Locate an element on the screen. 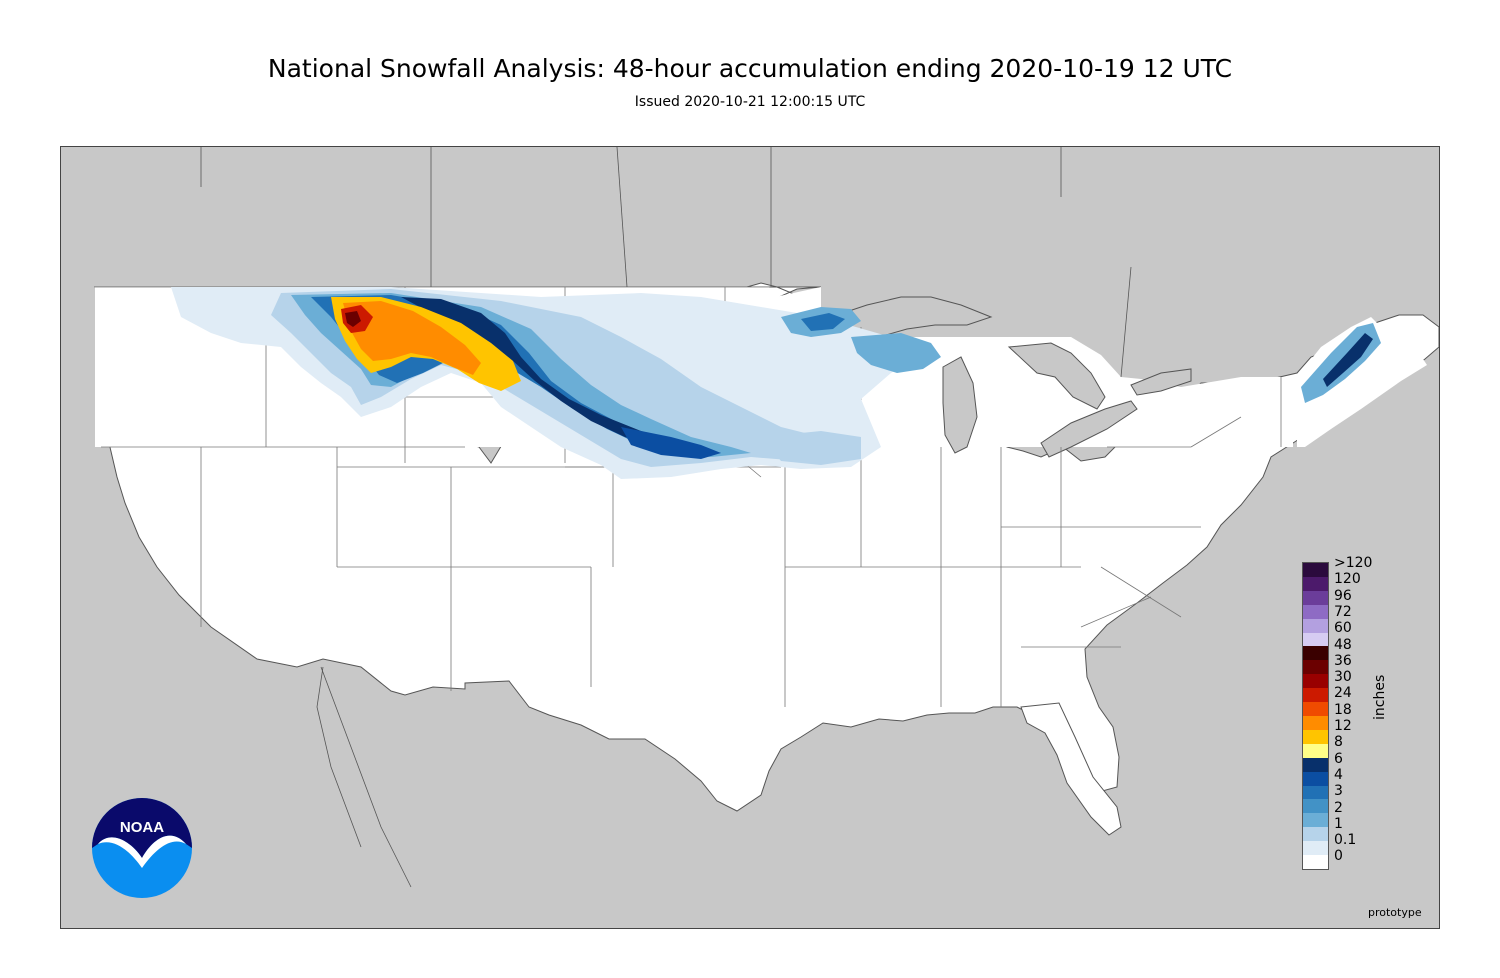  legend-label: 8 is located at coordinates (1338, 742).